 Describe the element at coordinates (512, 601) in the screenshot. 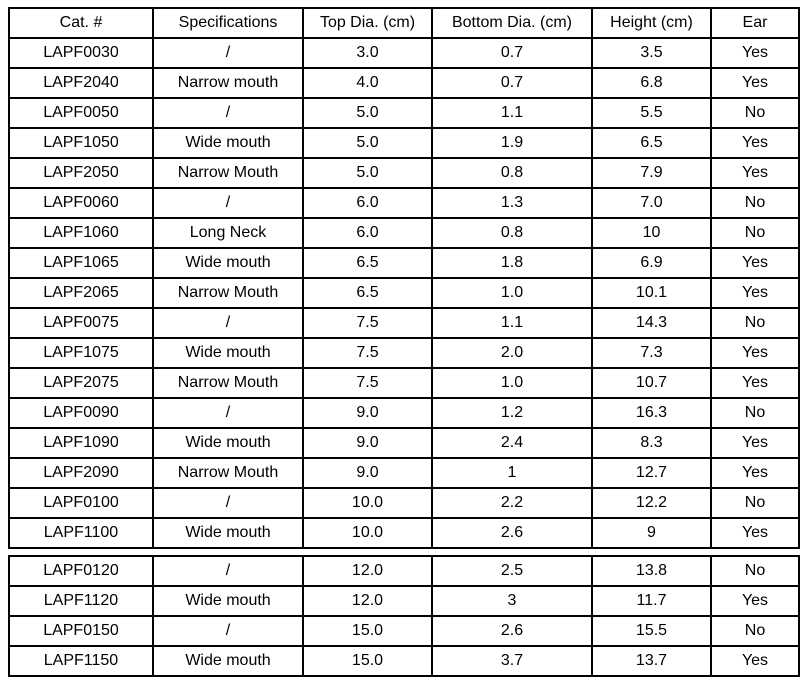

I see `table-cell: 3` at that location.